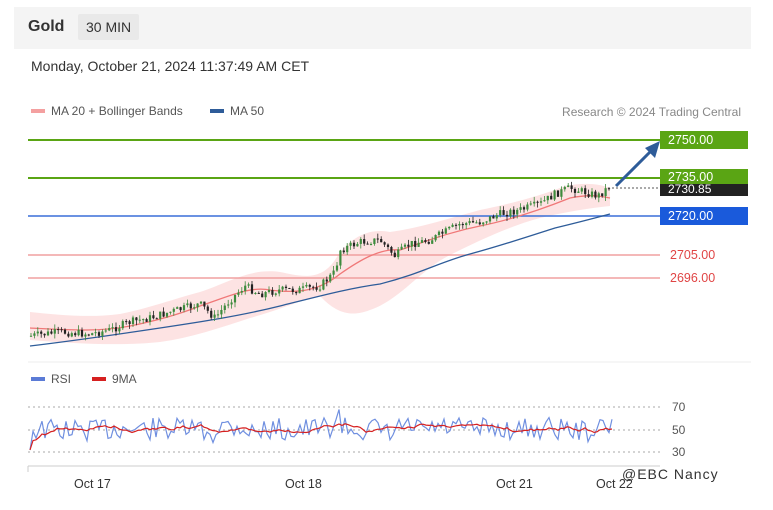 The height and width of the screenshot is (510, 773). Describe the element at coordinates (652, 149) in the screenshot. I see `arrow-head-icon` at that location.